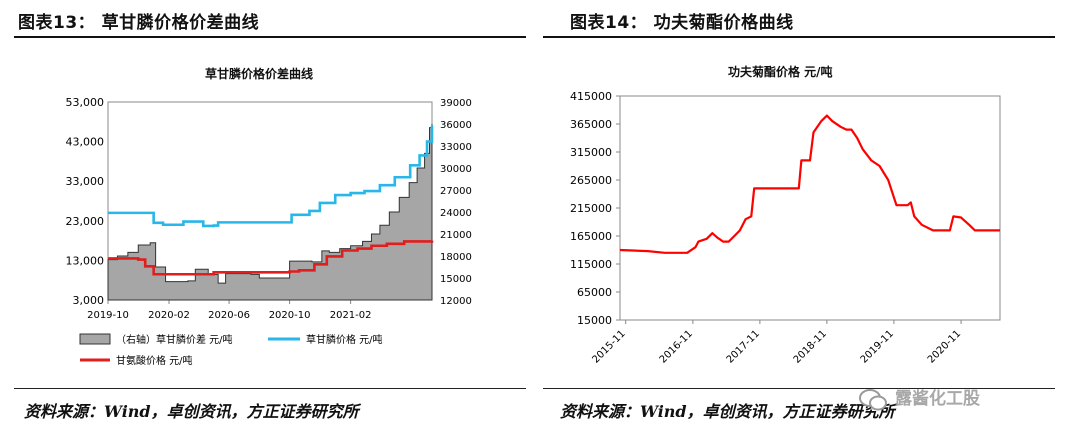 Image resolution: width=1080 pixels, height=444 pixels. What do you see at coordinates (271, 258) in the screenshot?
I see `glycine-price-line` at bounding box center [271, 258].